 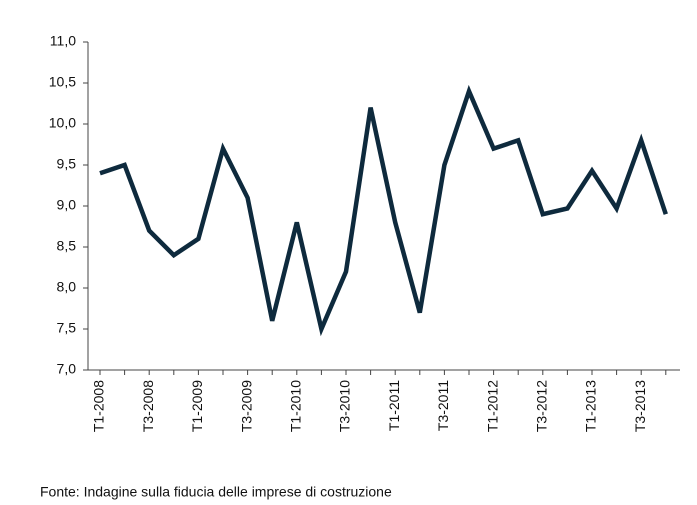 I want to click on x-tick-label: T3-2013, so click(x=640, y=406).